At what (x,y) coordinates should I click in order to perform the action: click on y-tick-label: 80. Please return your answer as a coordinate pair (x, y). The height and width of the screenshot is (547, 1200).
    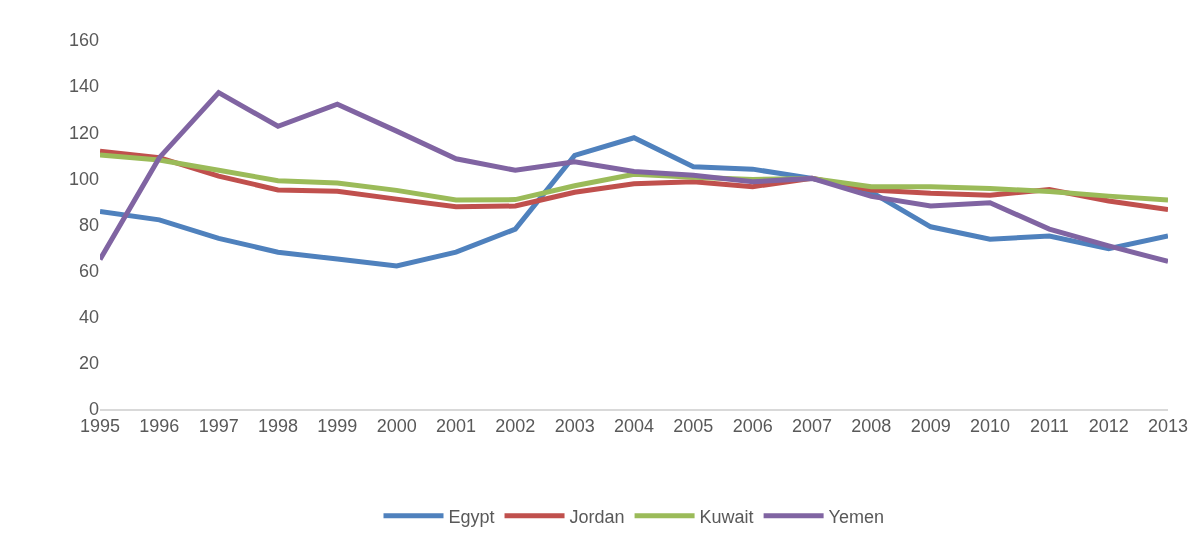
    Looking at the image, I should click on (88, 224).